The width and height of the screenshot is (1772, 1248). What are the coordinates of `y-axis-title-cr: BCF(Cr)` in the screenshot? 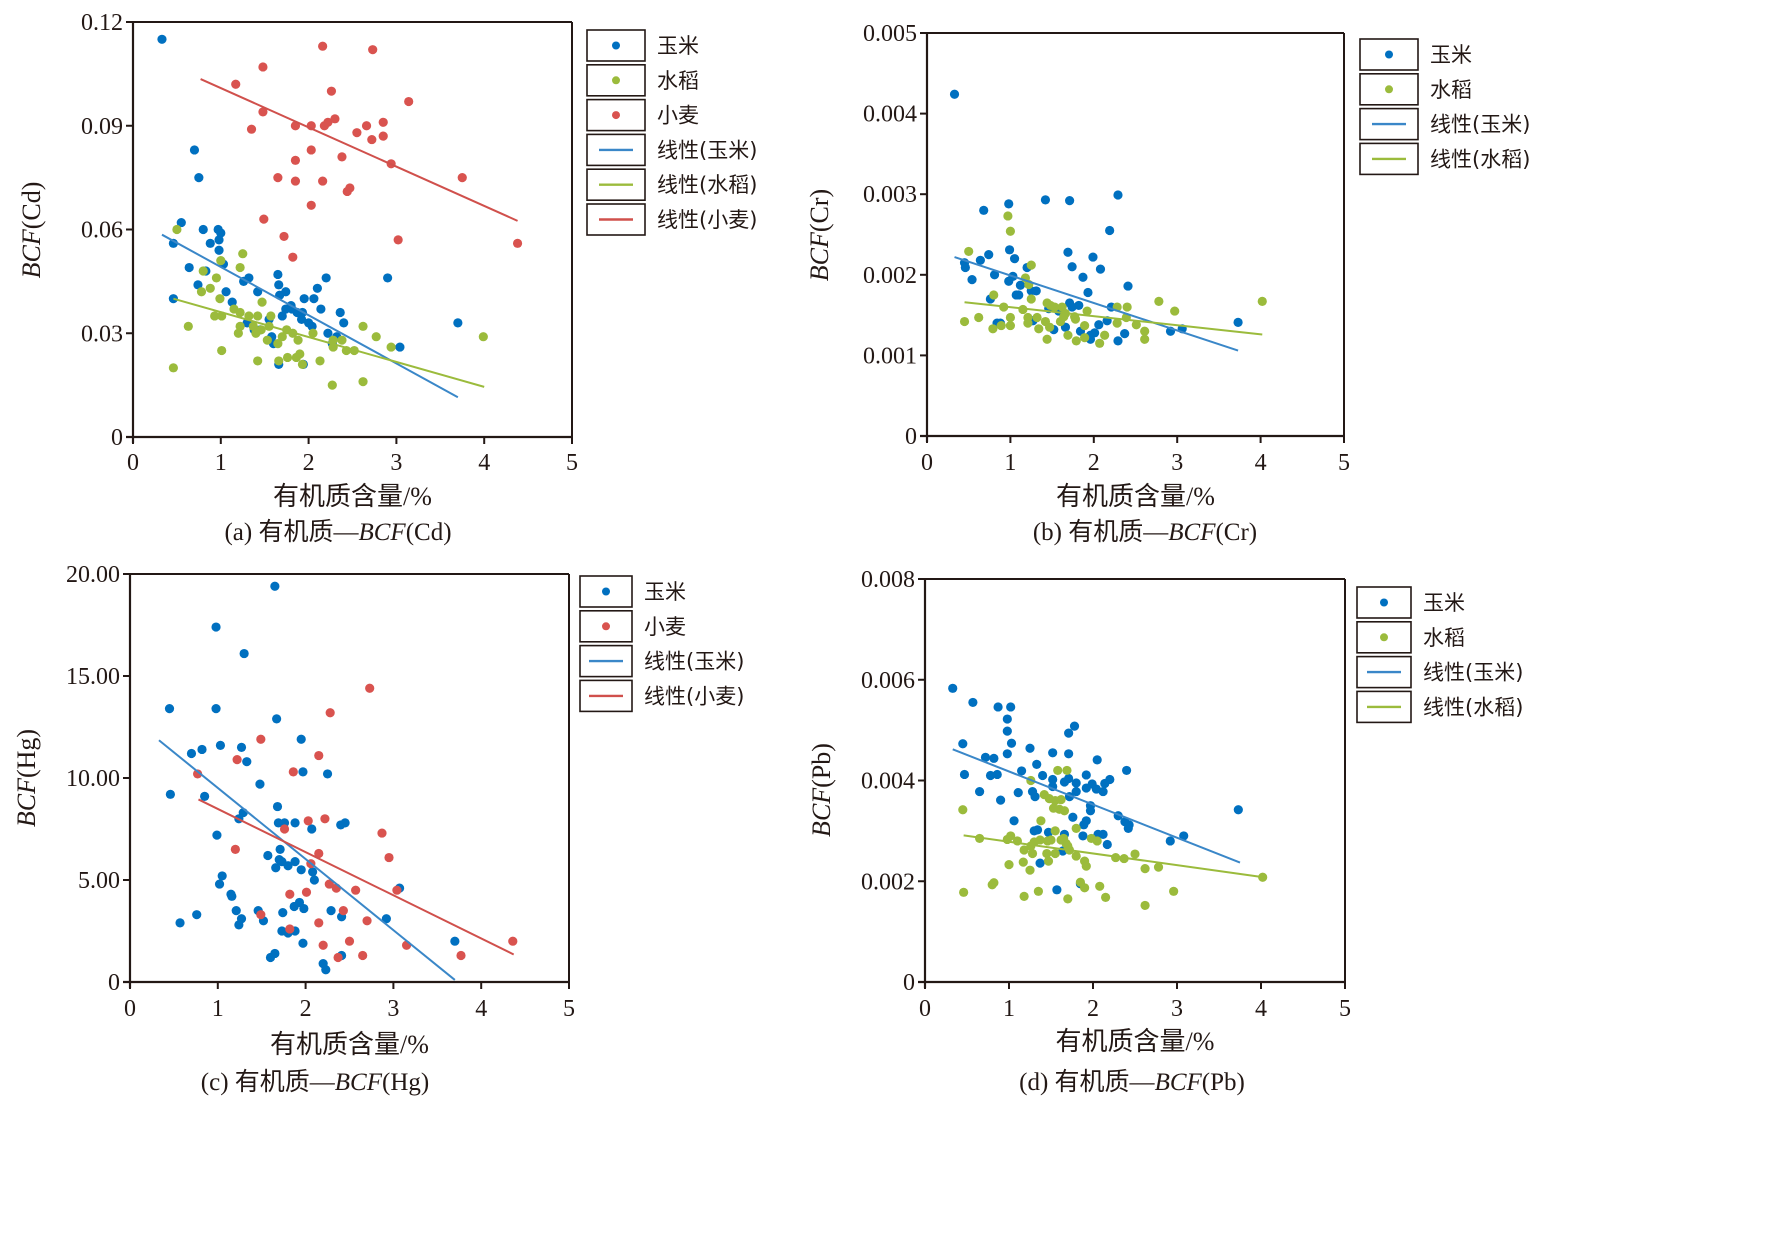 It's located at (819, 235).